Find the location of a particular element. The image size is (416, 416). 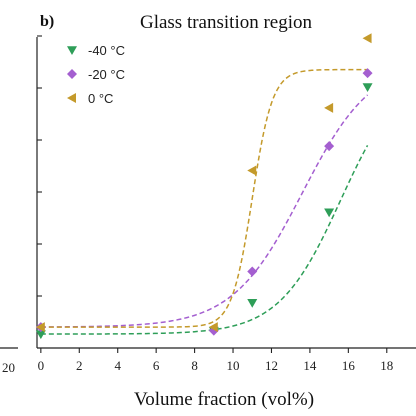

legend: -40 °C -20 °C 0 °C is located at coordinates (96, 74).